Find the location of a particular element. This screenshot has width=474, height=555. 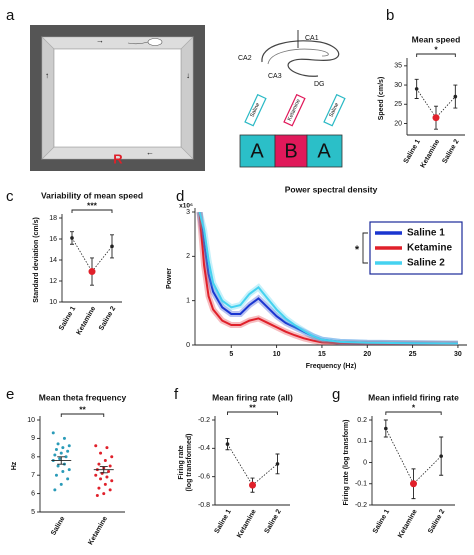

syringe-label: Saline is located at coordinates (334, 110).